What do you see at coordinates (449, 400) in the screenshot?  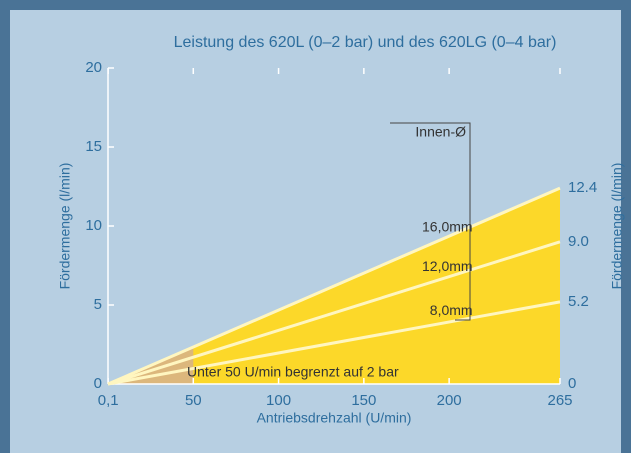 I see `x-tick-label: 200` at bounding box center [449, 400].